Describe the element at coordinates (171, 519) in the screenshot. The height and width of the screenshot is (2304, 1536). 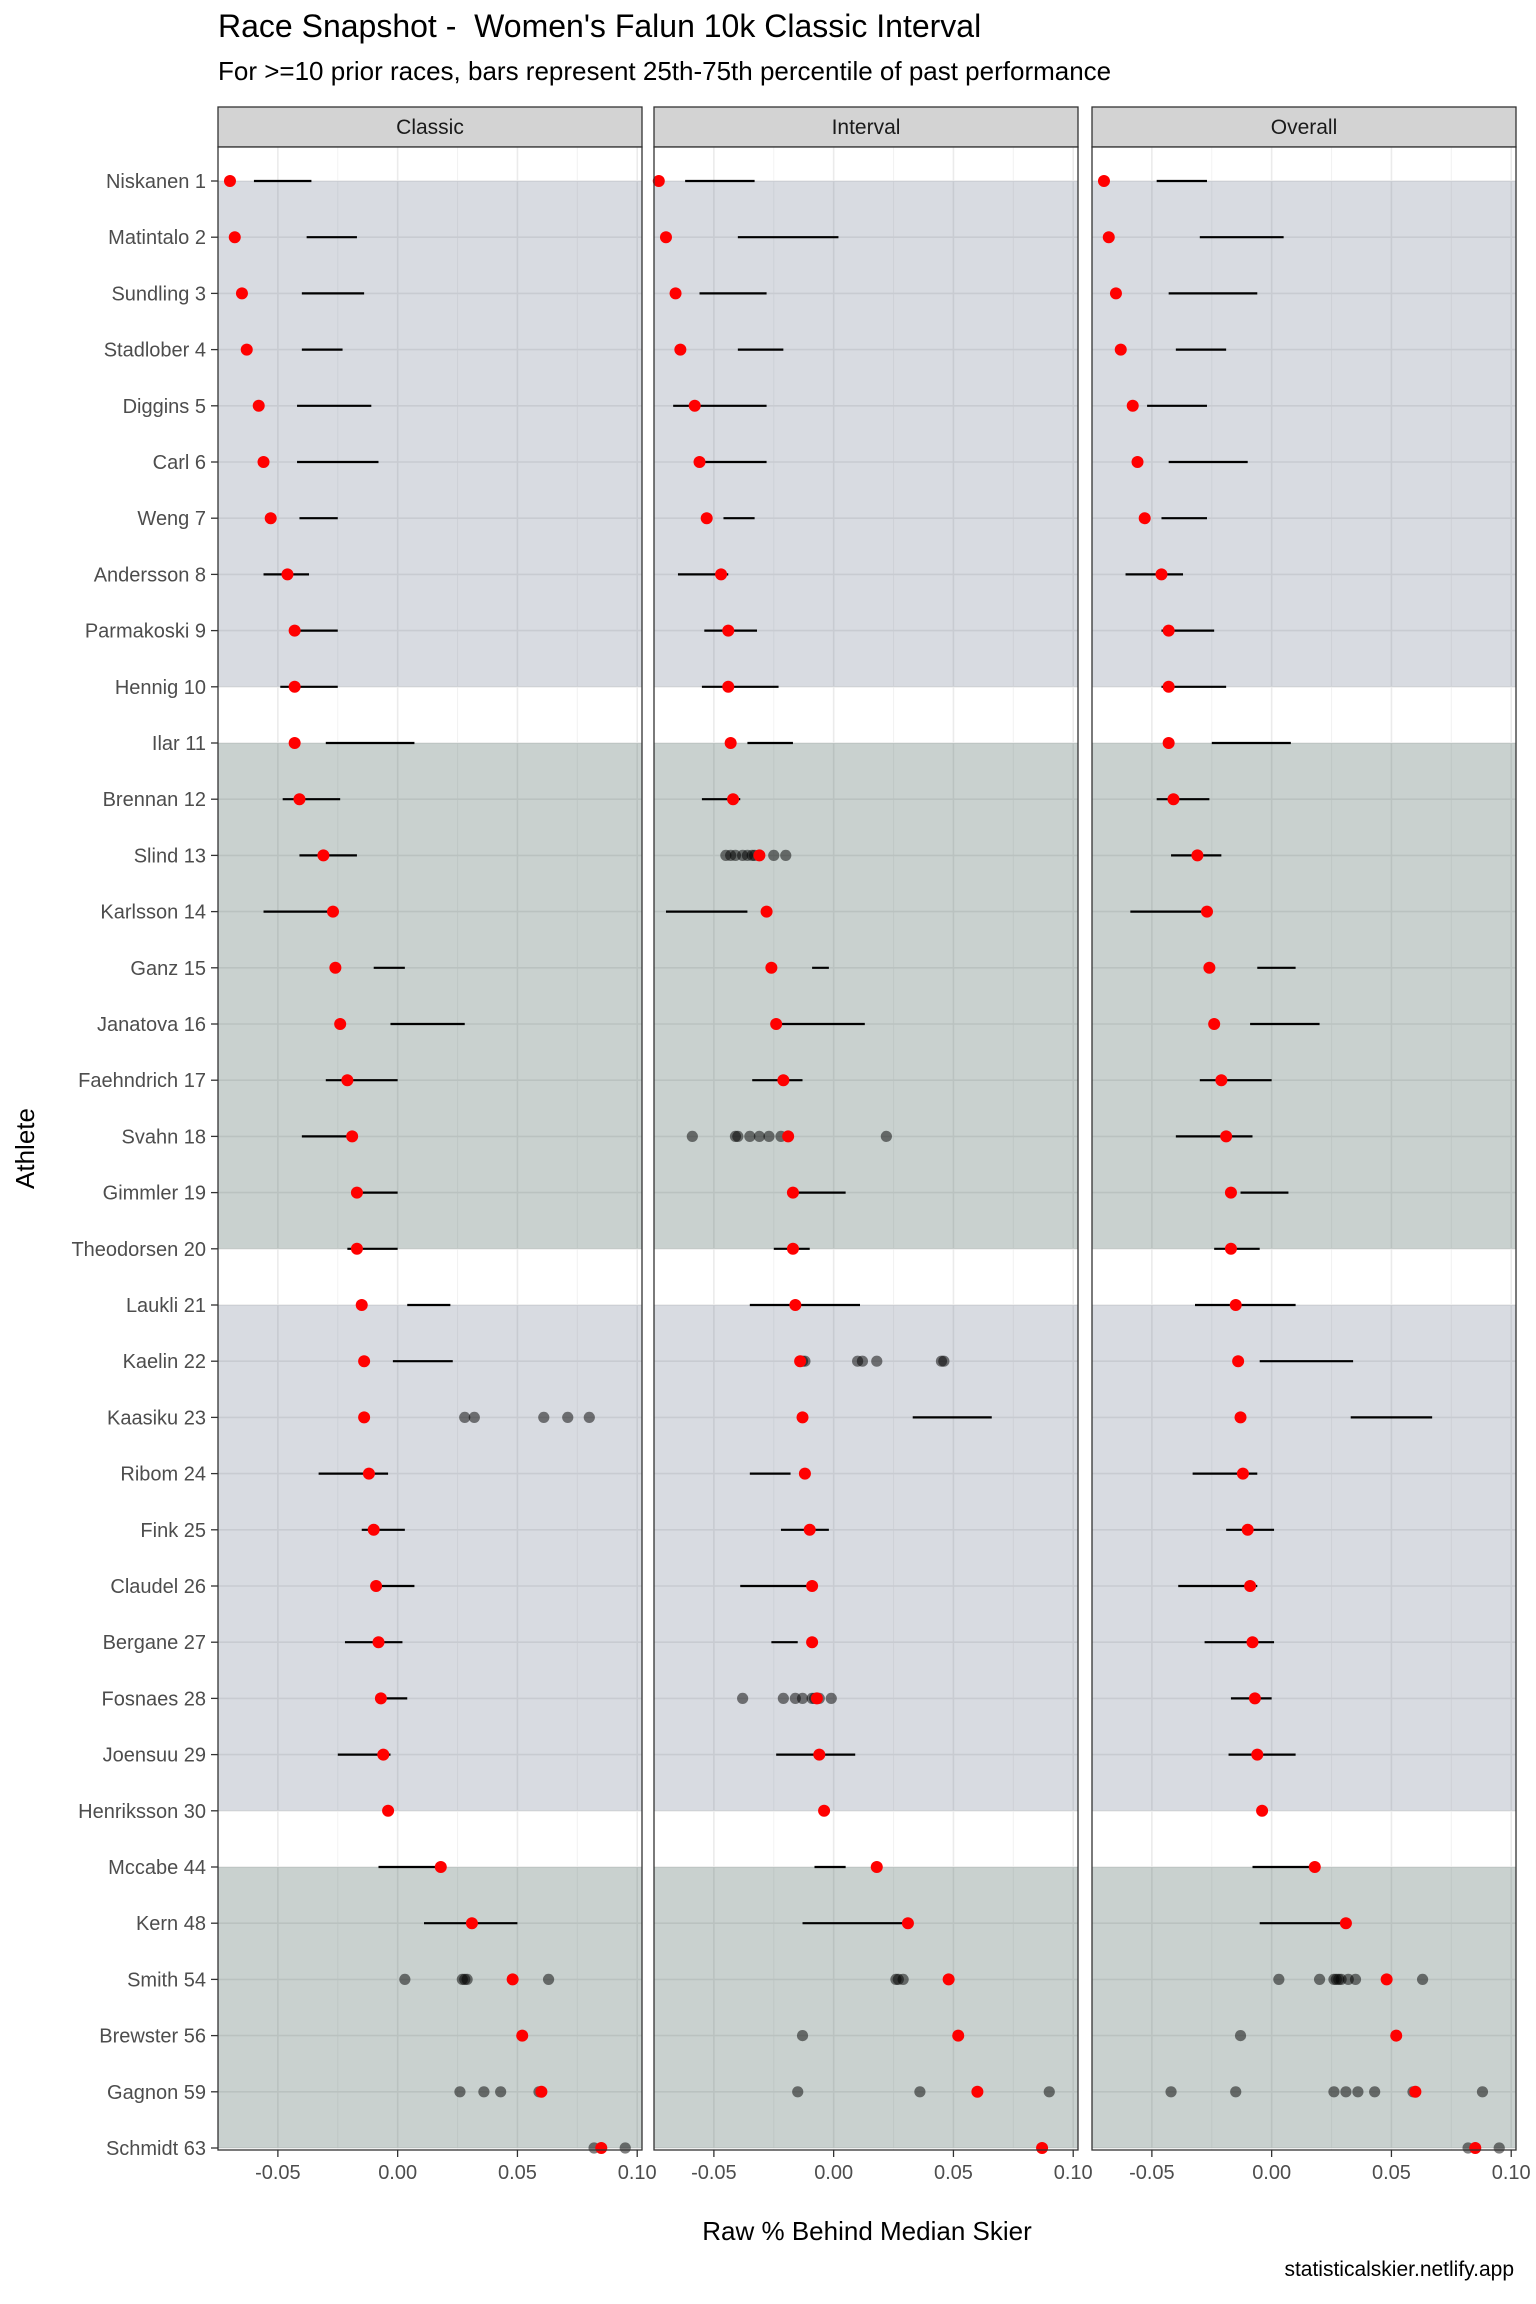
I see `athlete-label: Weng 7` at that location.